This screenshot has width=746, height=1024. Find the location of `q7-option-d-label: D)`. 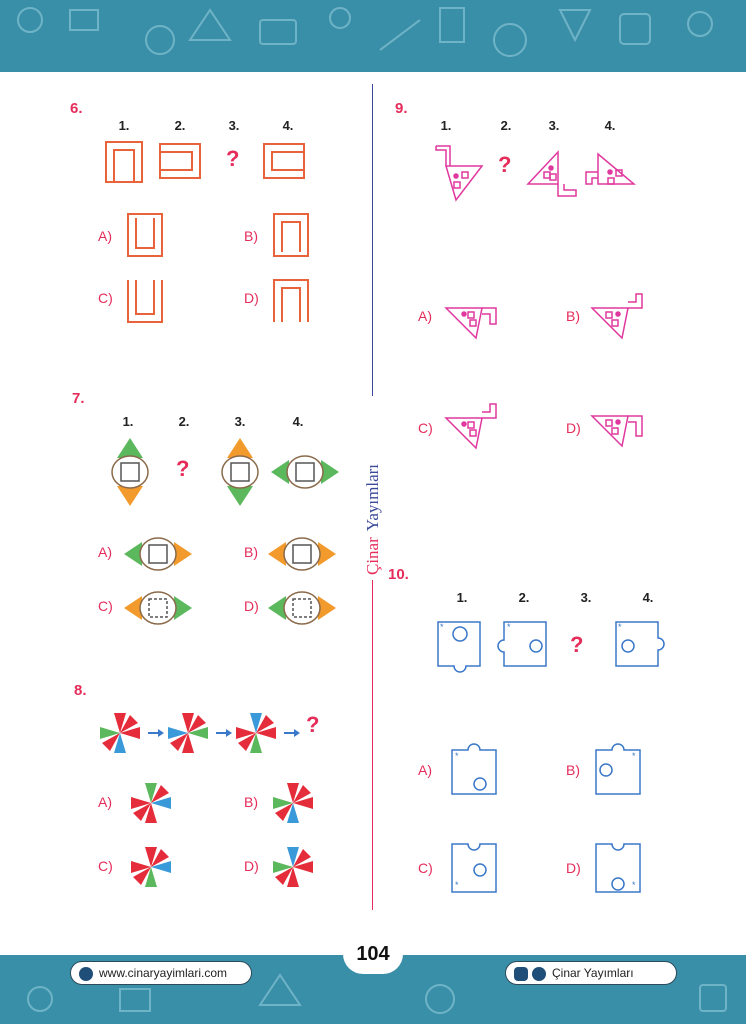

q7-option-d-label: D) is located at coordinates (251, 606).